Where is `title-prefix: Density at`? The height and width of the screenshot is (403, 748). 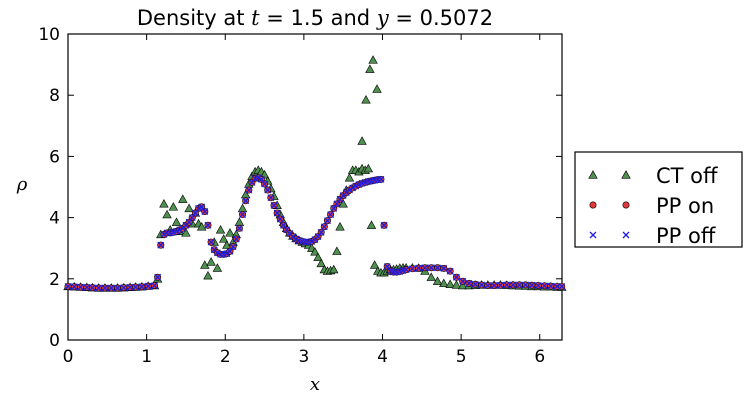 title-prefix: Density at is located at coordinates (194, 18).